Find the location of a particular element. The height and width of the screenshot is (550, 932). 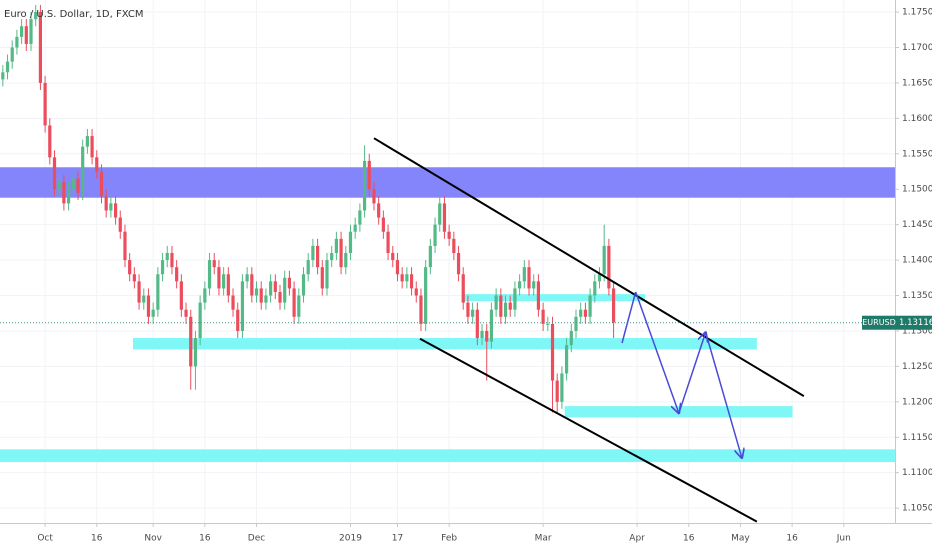

price-label: 1.13116 is located at coordinates (915, 323).